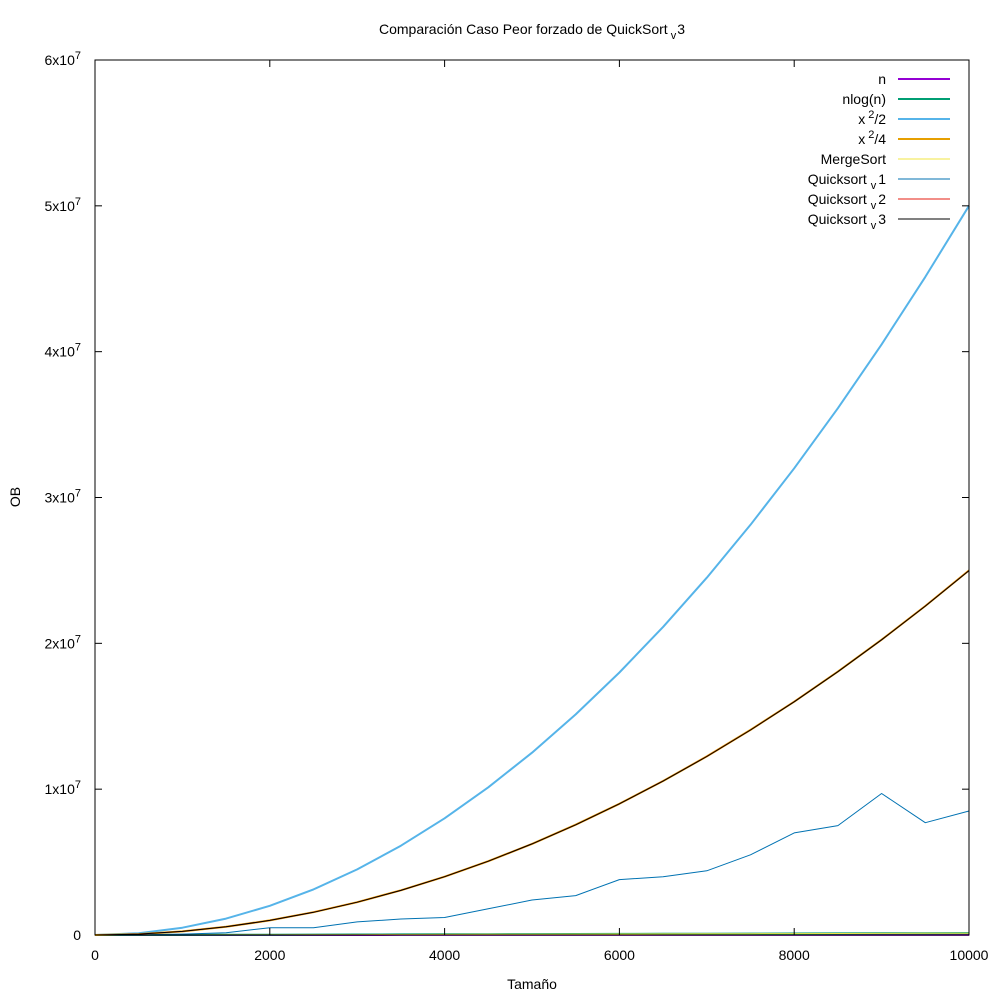 The height and width of the screenshot is (1000, 1000). I want to click on legend-label: x 2/4, so click(872, 138).